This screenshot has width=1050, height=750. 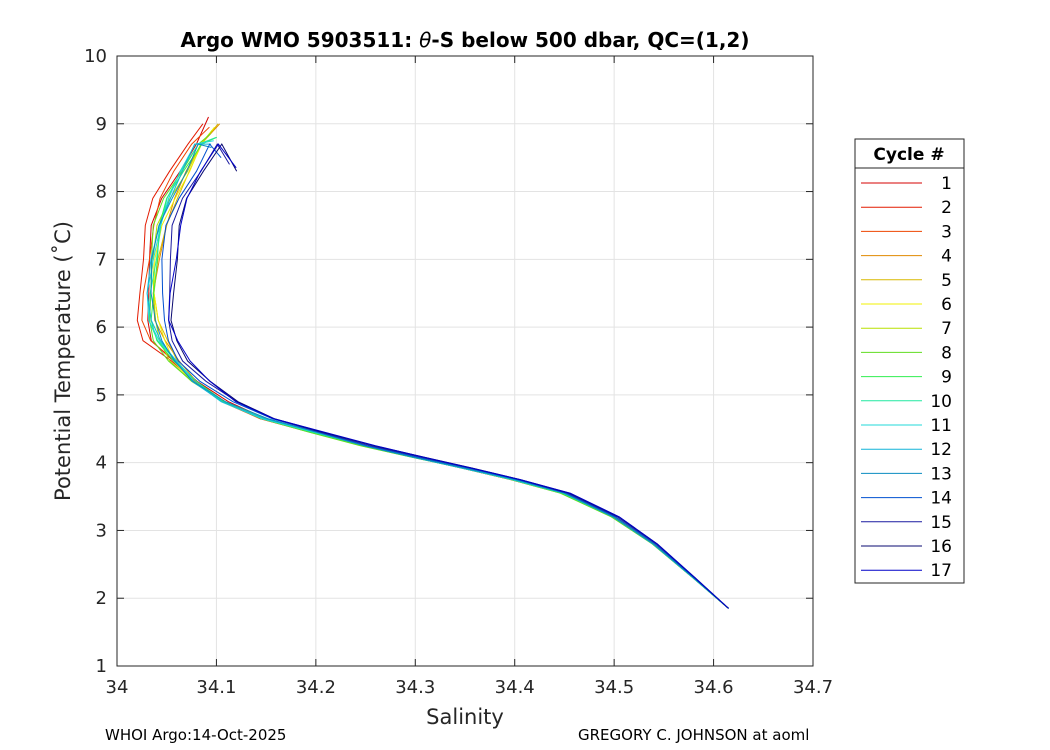 What do you see at coordinates (946, 353) in the screenshot?
I see `legend-label-cycle-8: 8` at bounding box center [946, 353].